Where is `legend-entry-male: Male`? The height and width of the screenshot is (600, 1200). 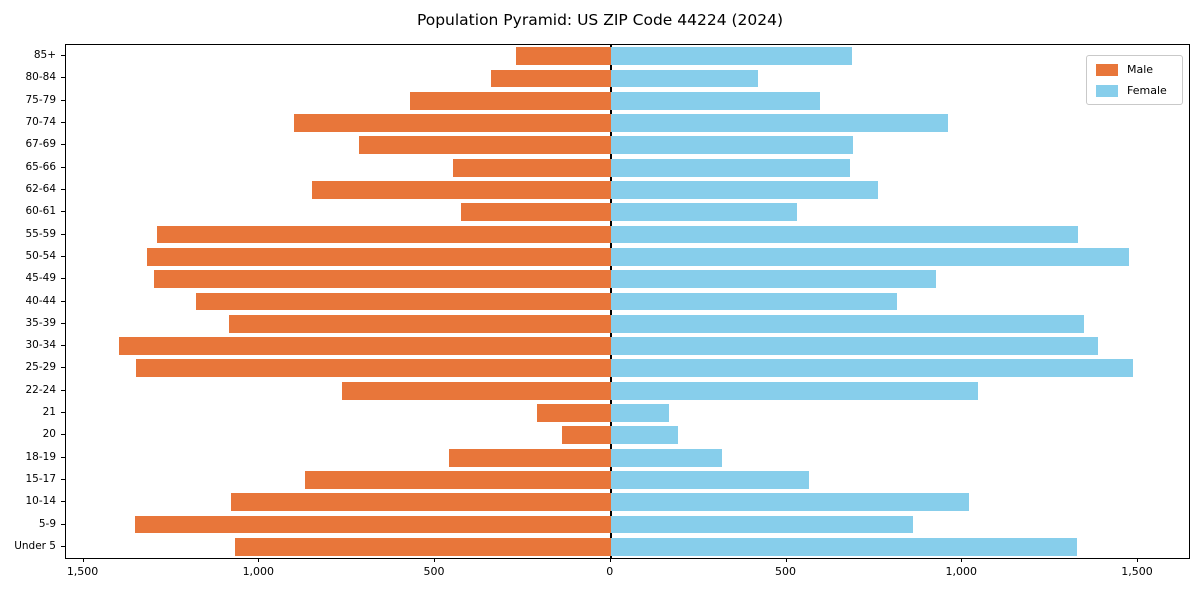
legend-entry-male: Male is located at coordinates (1134, 69).